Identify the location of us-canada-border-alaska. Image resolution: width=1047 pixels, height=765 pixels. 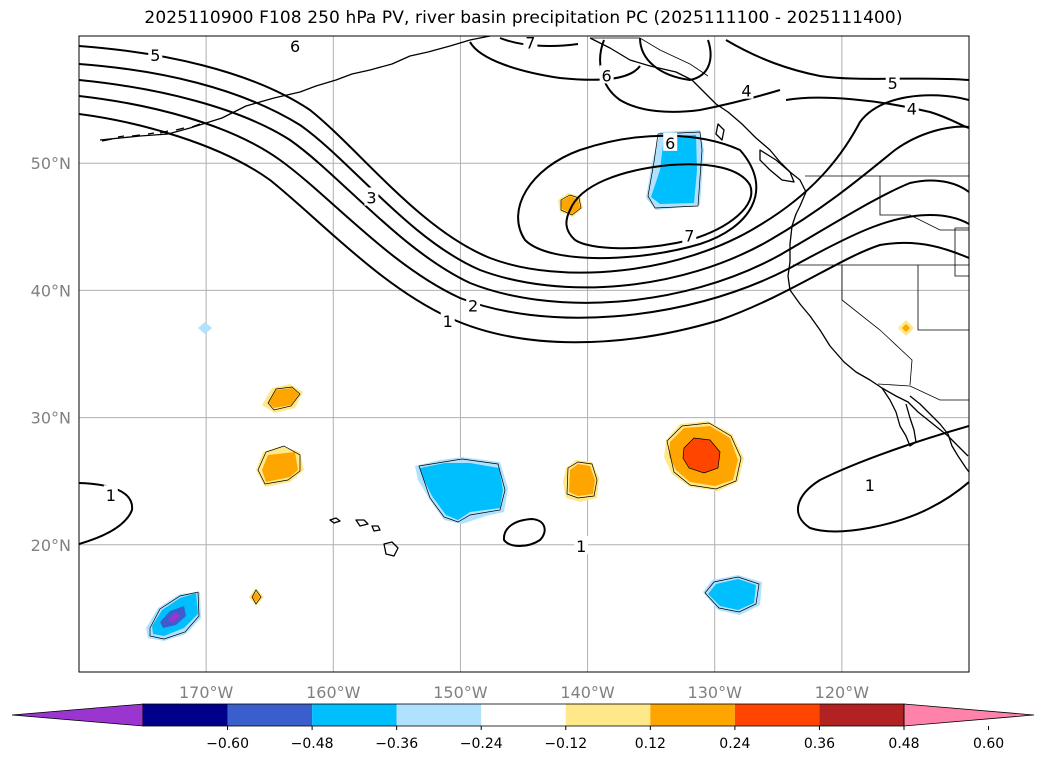
(649, 57).